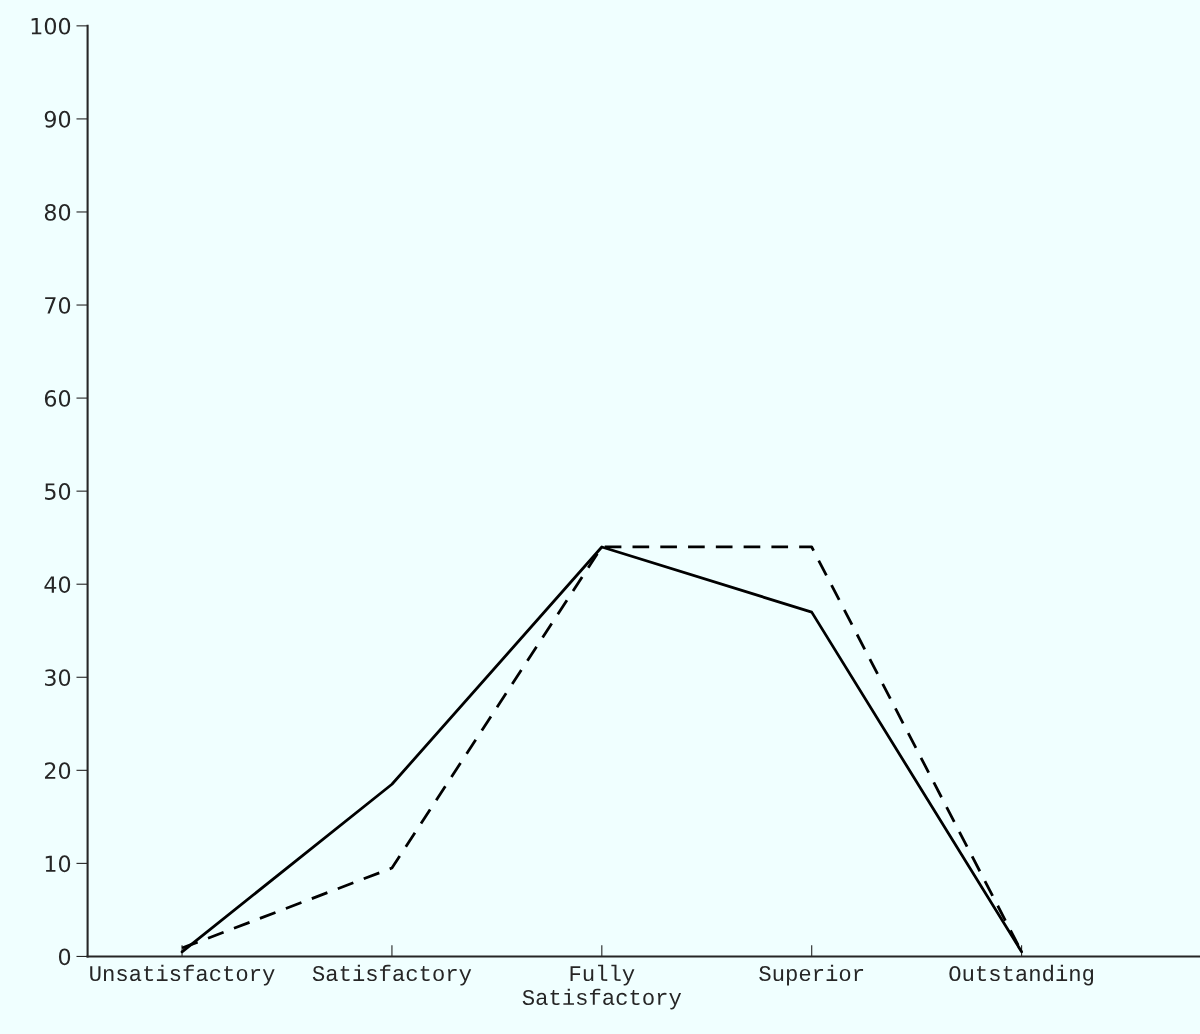  What do you see at coordinates (57, 119) in the screenshot?
I see `y-tick-label: 90` at bounding box center [57, 119].